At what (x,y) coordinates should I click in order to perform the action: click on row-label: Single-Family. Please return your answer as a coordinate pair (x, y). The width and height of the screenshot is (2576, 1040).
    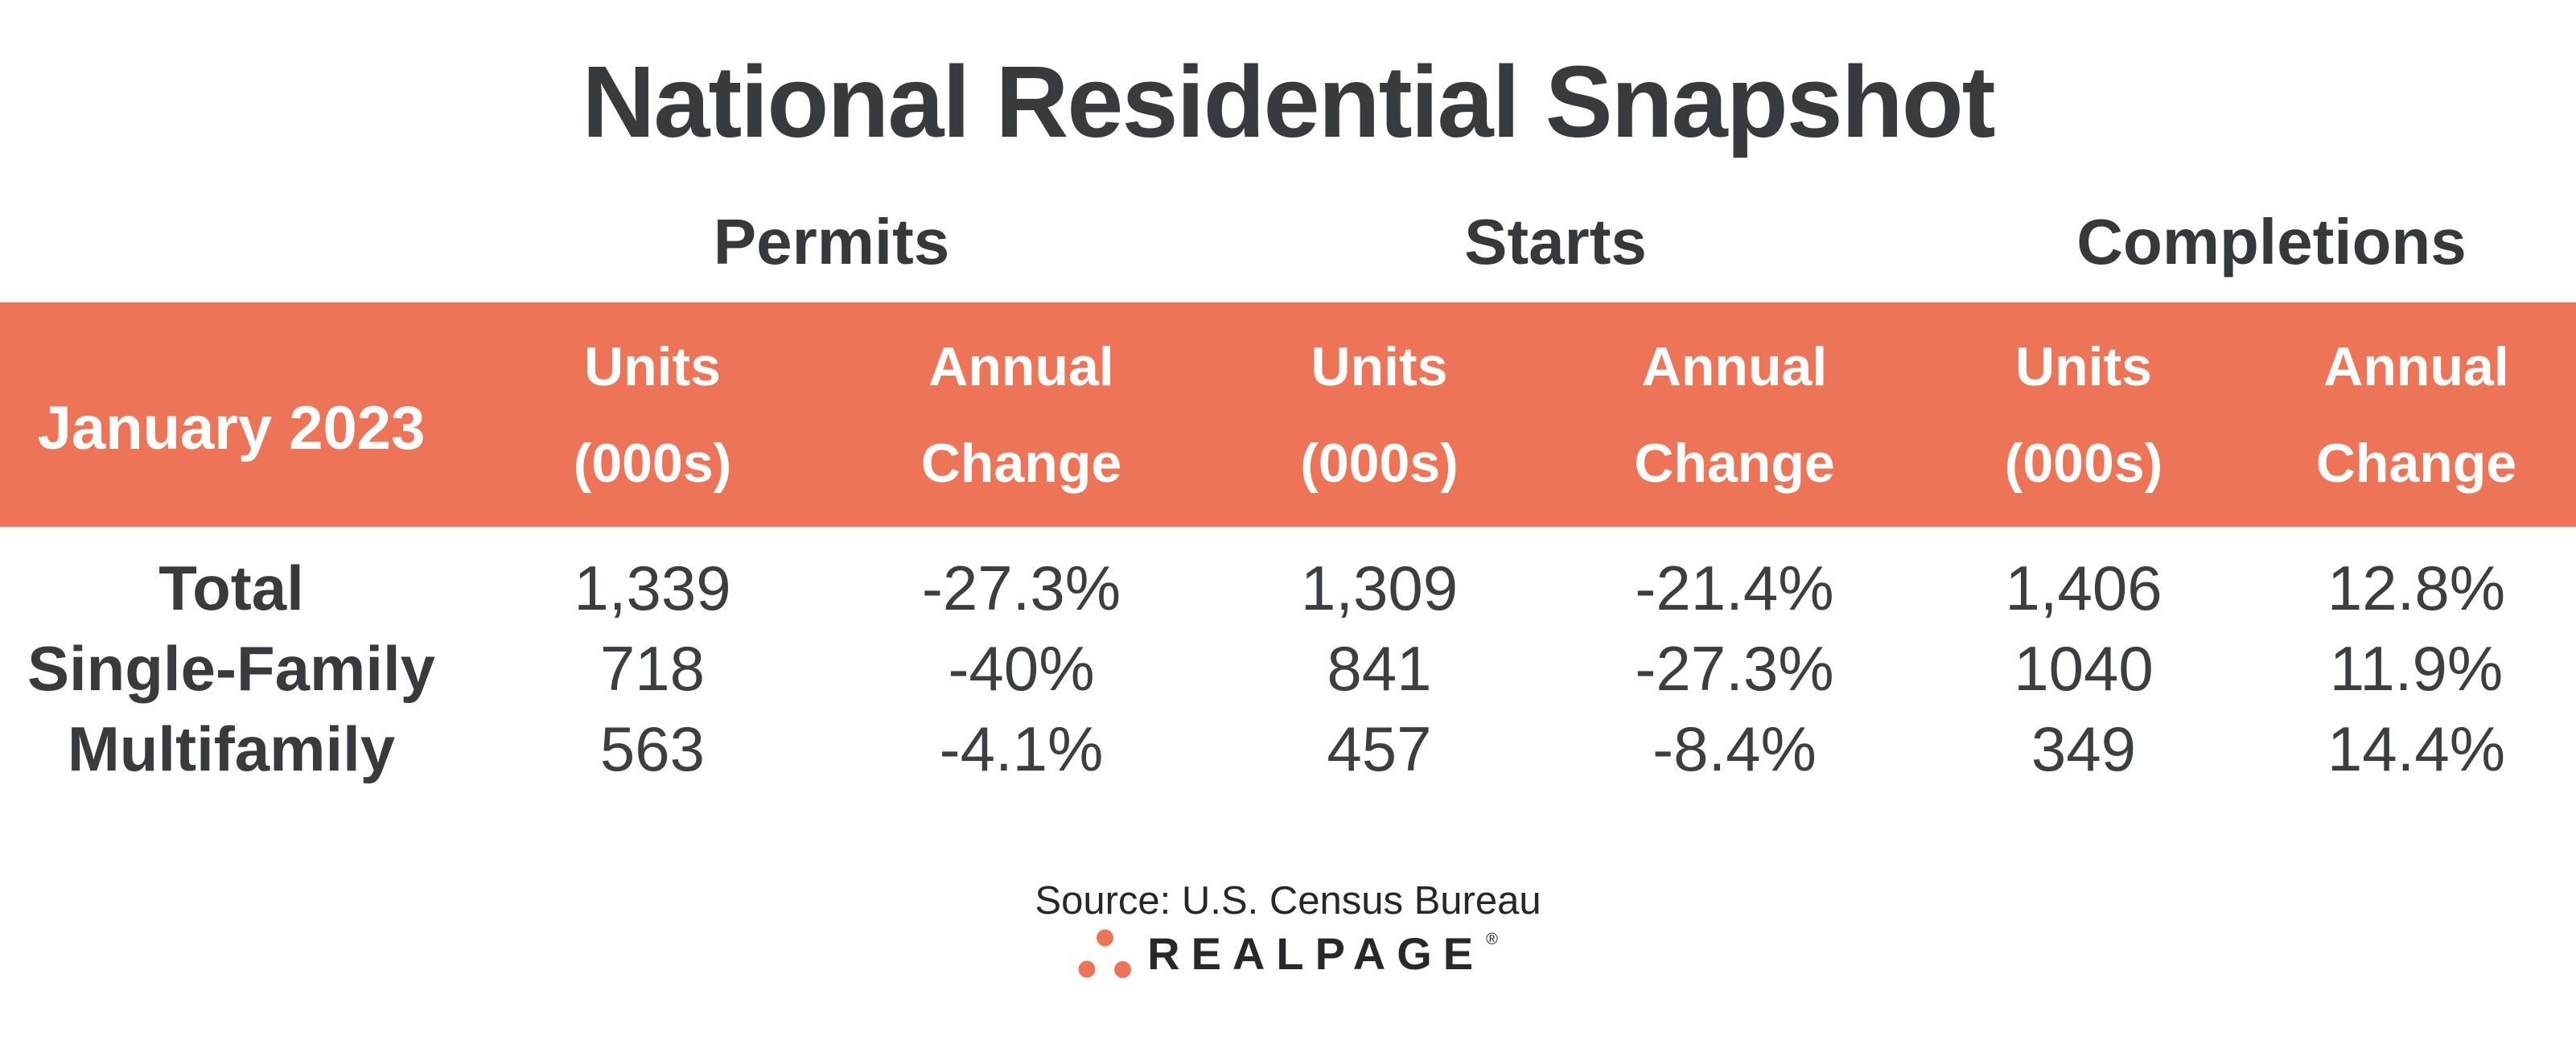
    Looking at the image, I should click on (231, 668).